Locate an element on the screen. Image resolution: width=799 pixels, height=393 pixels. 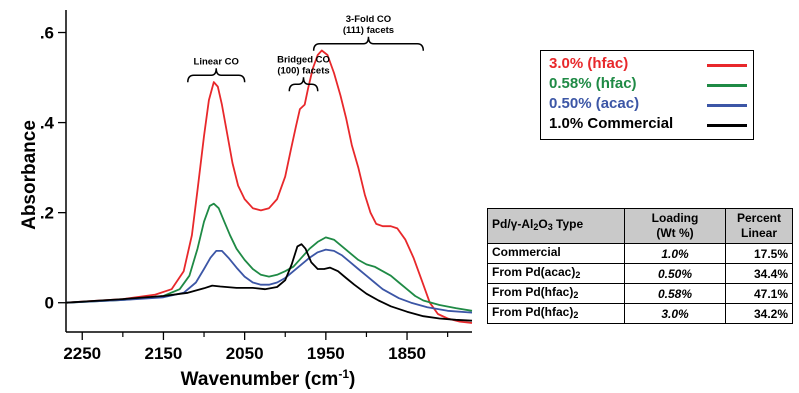
table-row: From Pd(hfac)2 0.58% 47.1% is located at coordinates (640, 293).